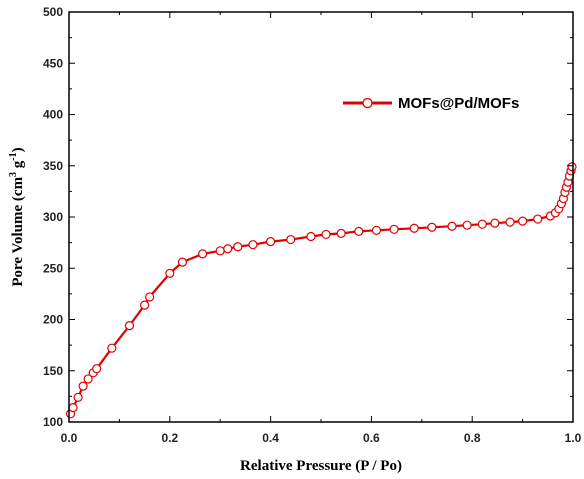 This screenshot has width=584, height=479. Describe the element at coordinates (13, 174) in the screenshot. I see `y-axis-title-sup1: 3` at that location.